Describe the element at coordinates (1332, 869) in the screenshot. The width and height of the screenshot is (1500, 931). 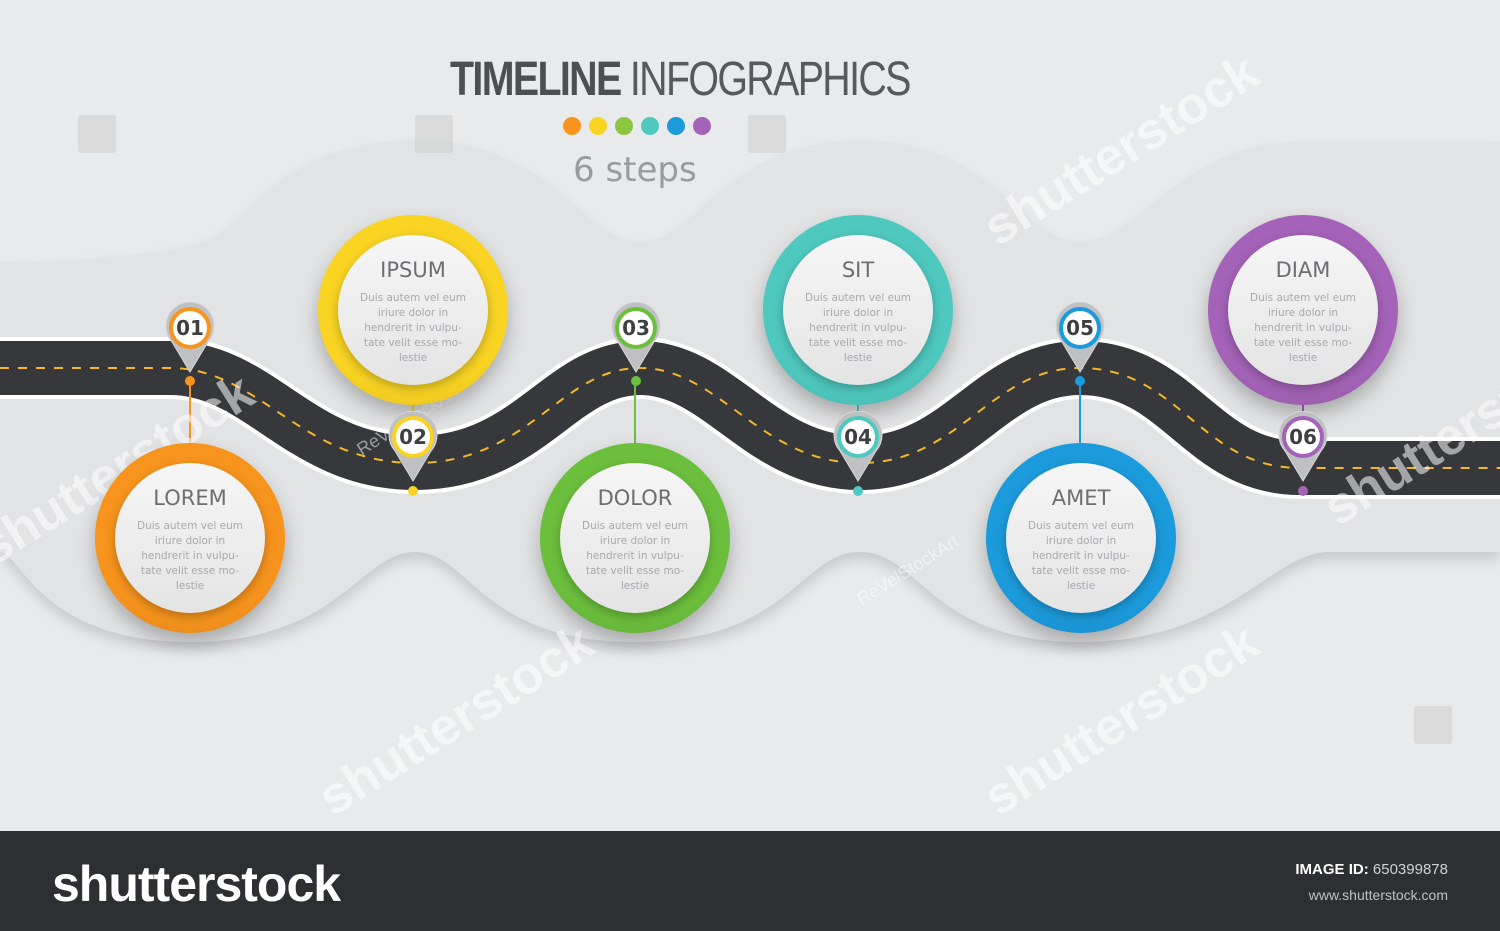
I see `image-id-label: IMAGE ID:` at that location.